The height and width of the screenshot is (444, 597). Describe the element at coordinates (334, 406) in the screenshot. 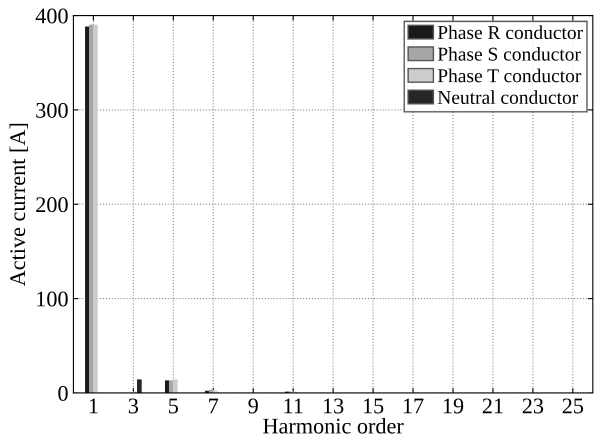

I see `x-tick-label: 13` at that location.